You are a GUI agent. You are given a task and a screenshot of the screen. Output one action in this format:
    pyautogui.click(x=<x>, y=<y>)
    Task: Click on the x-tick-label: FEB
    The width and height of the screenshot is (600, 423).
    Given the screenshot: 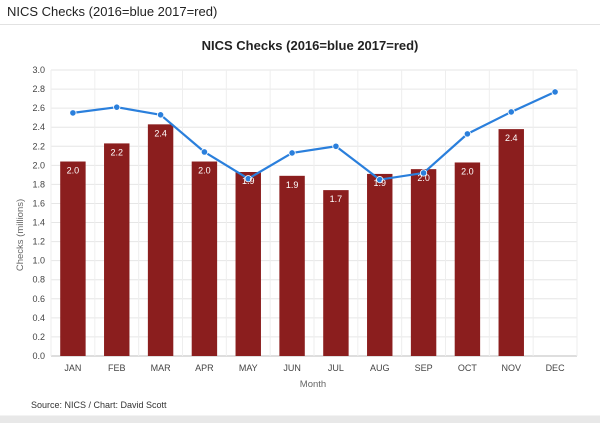 What is the action you would take?
    pyautogui.click(x=117, y=368)
    